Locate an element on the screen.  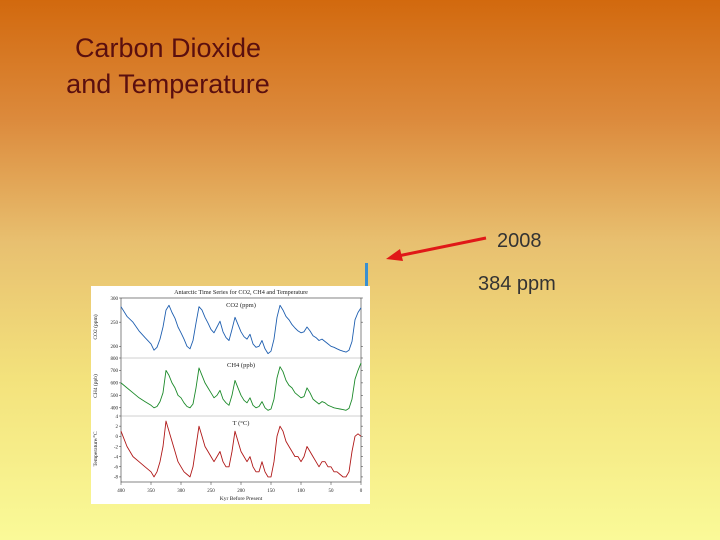
x-tick-label: 250 is located at coordinates (211, 491).